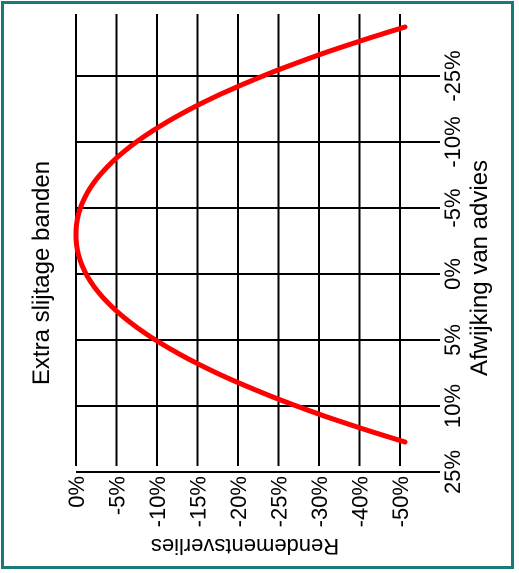  Describe the element at coordinates (360, 501) in the screenshot. I see `y-tick-label: -40%` at that location.